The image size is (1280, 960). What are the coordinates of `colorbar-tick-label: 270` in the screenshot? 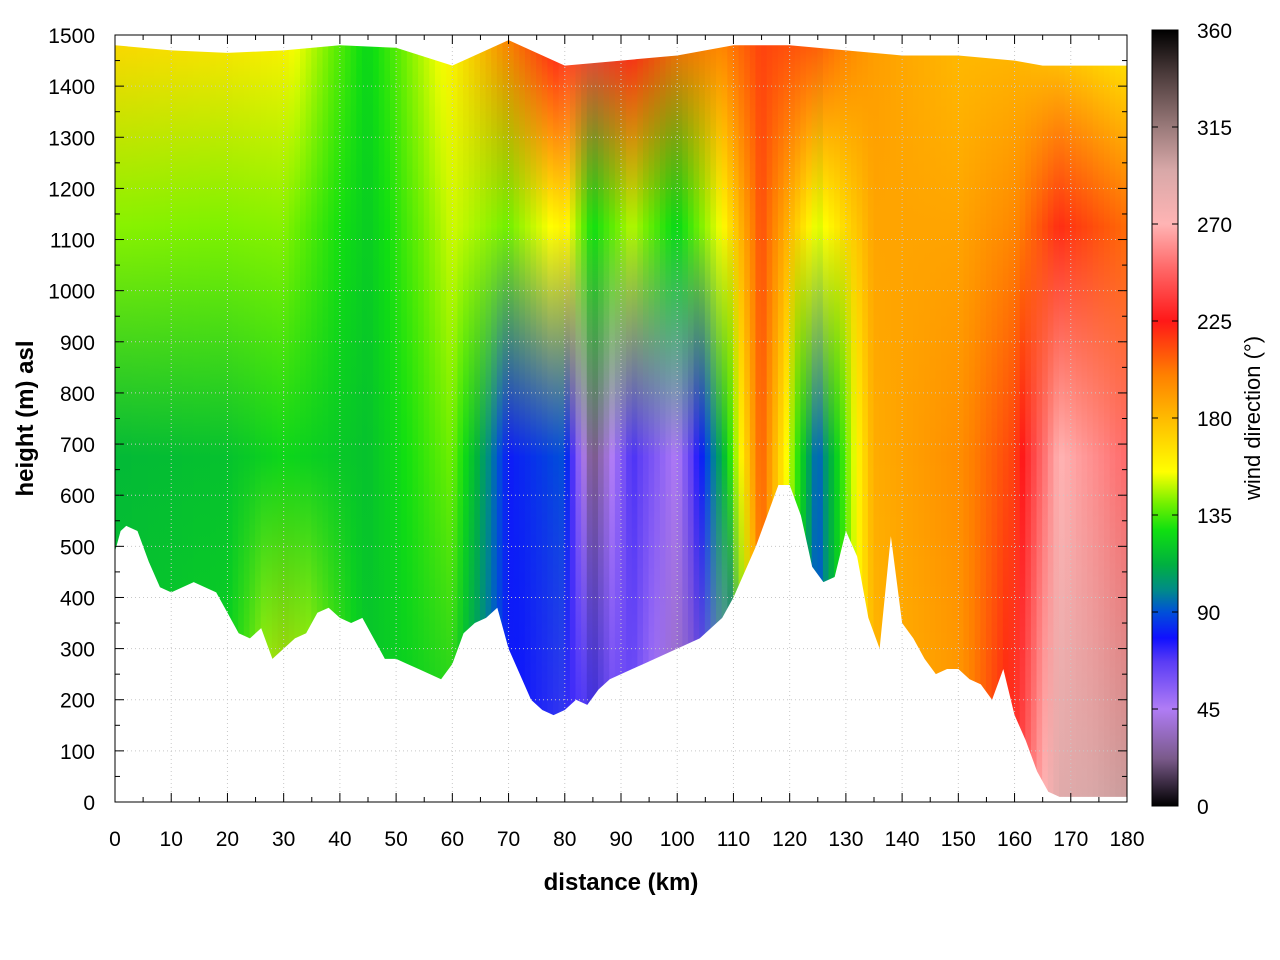 It's located at (1214, 225).